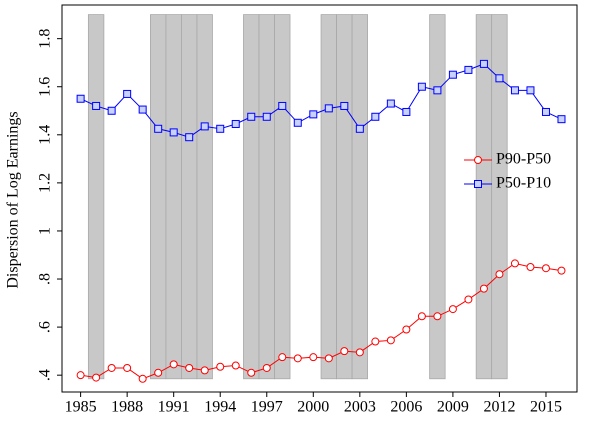 The width and height of the screenshot is (592, 423). Describe the element at coordinates (45, 39) in the screenshot. I see `y-tick-label: 1.8` at that location.